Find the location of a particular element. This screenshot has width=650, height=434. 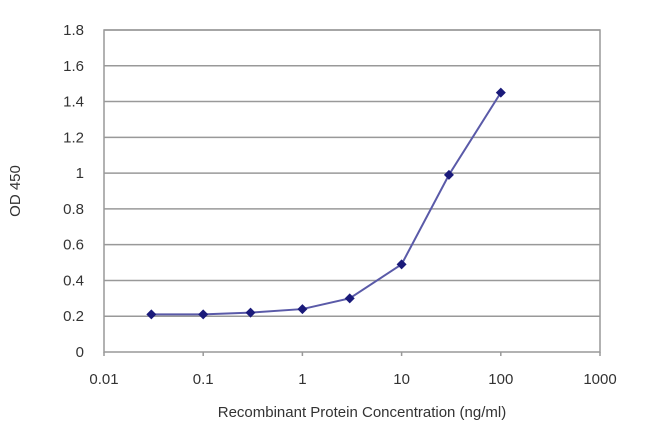

x-tick-label: 1000 is located at coordinates (599, 379).